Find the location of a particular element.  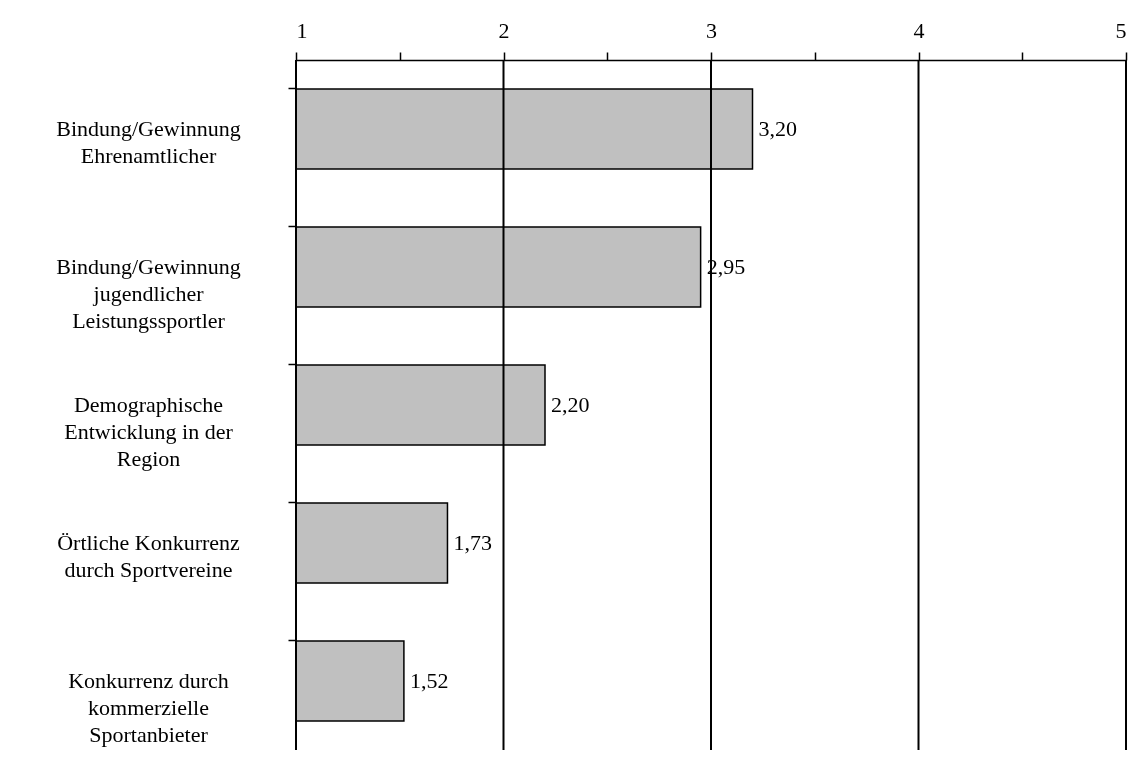

data-label: 3,20 is located at coordinates (777, 128).